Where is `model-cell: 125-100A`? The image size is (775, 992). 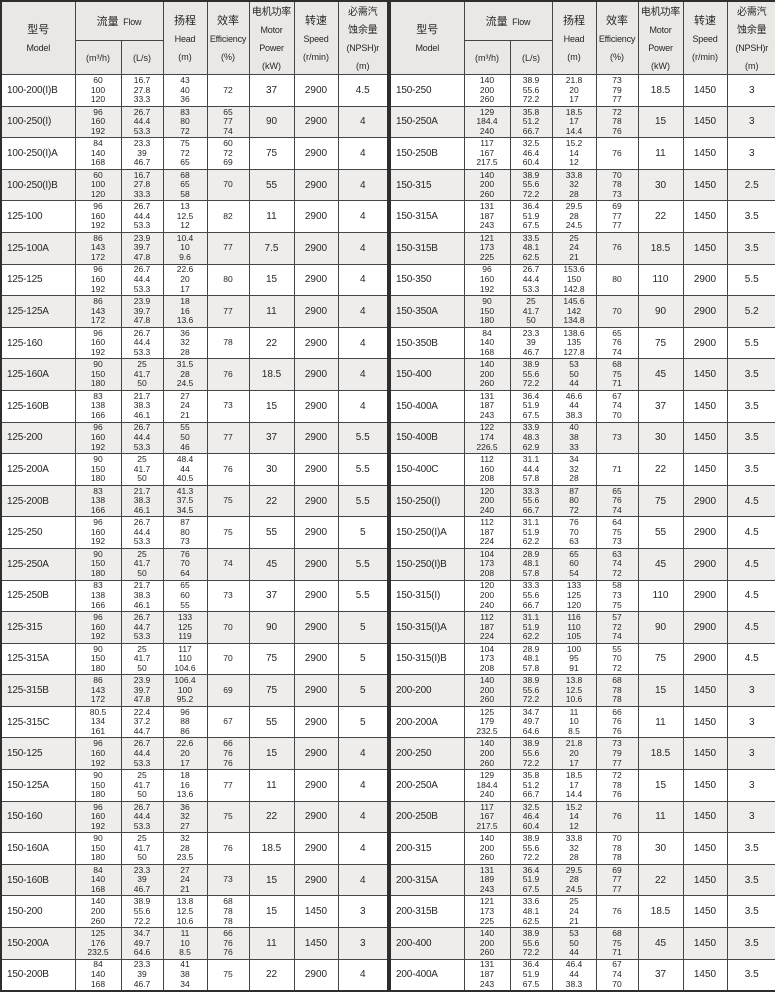
model-cell: 125-100A is located at coordinates (38, 248).